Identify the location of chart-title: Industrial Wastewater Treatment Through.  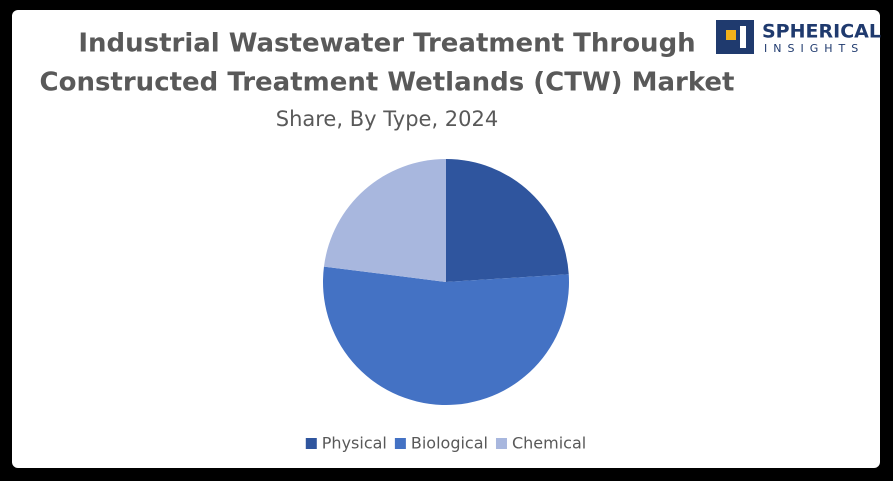
(386, 44).